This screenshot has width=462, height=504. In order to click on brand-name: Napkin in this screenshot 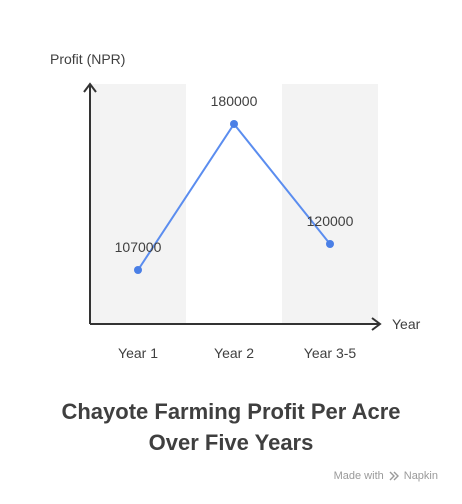, I will do `click(420, 476)`.